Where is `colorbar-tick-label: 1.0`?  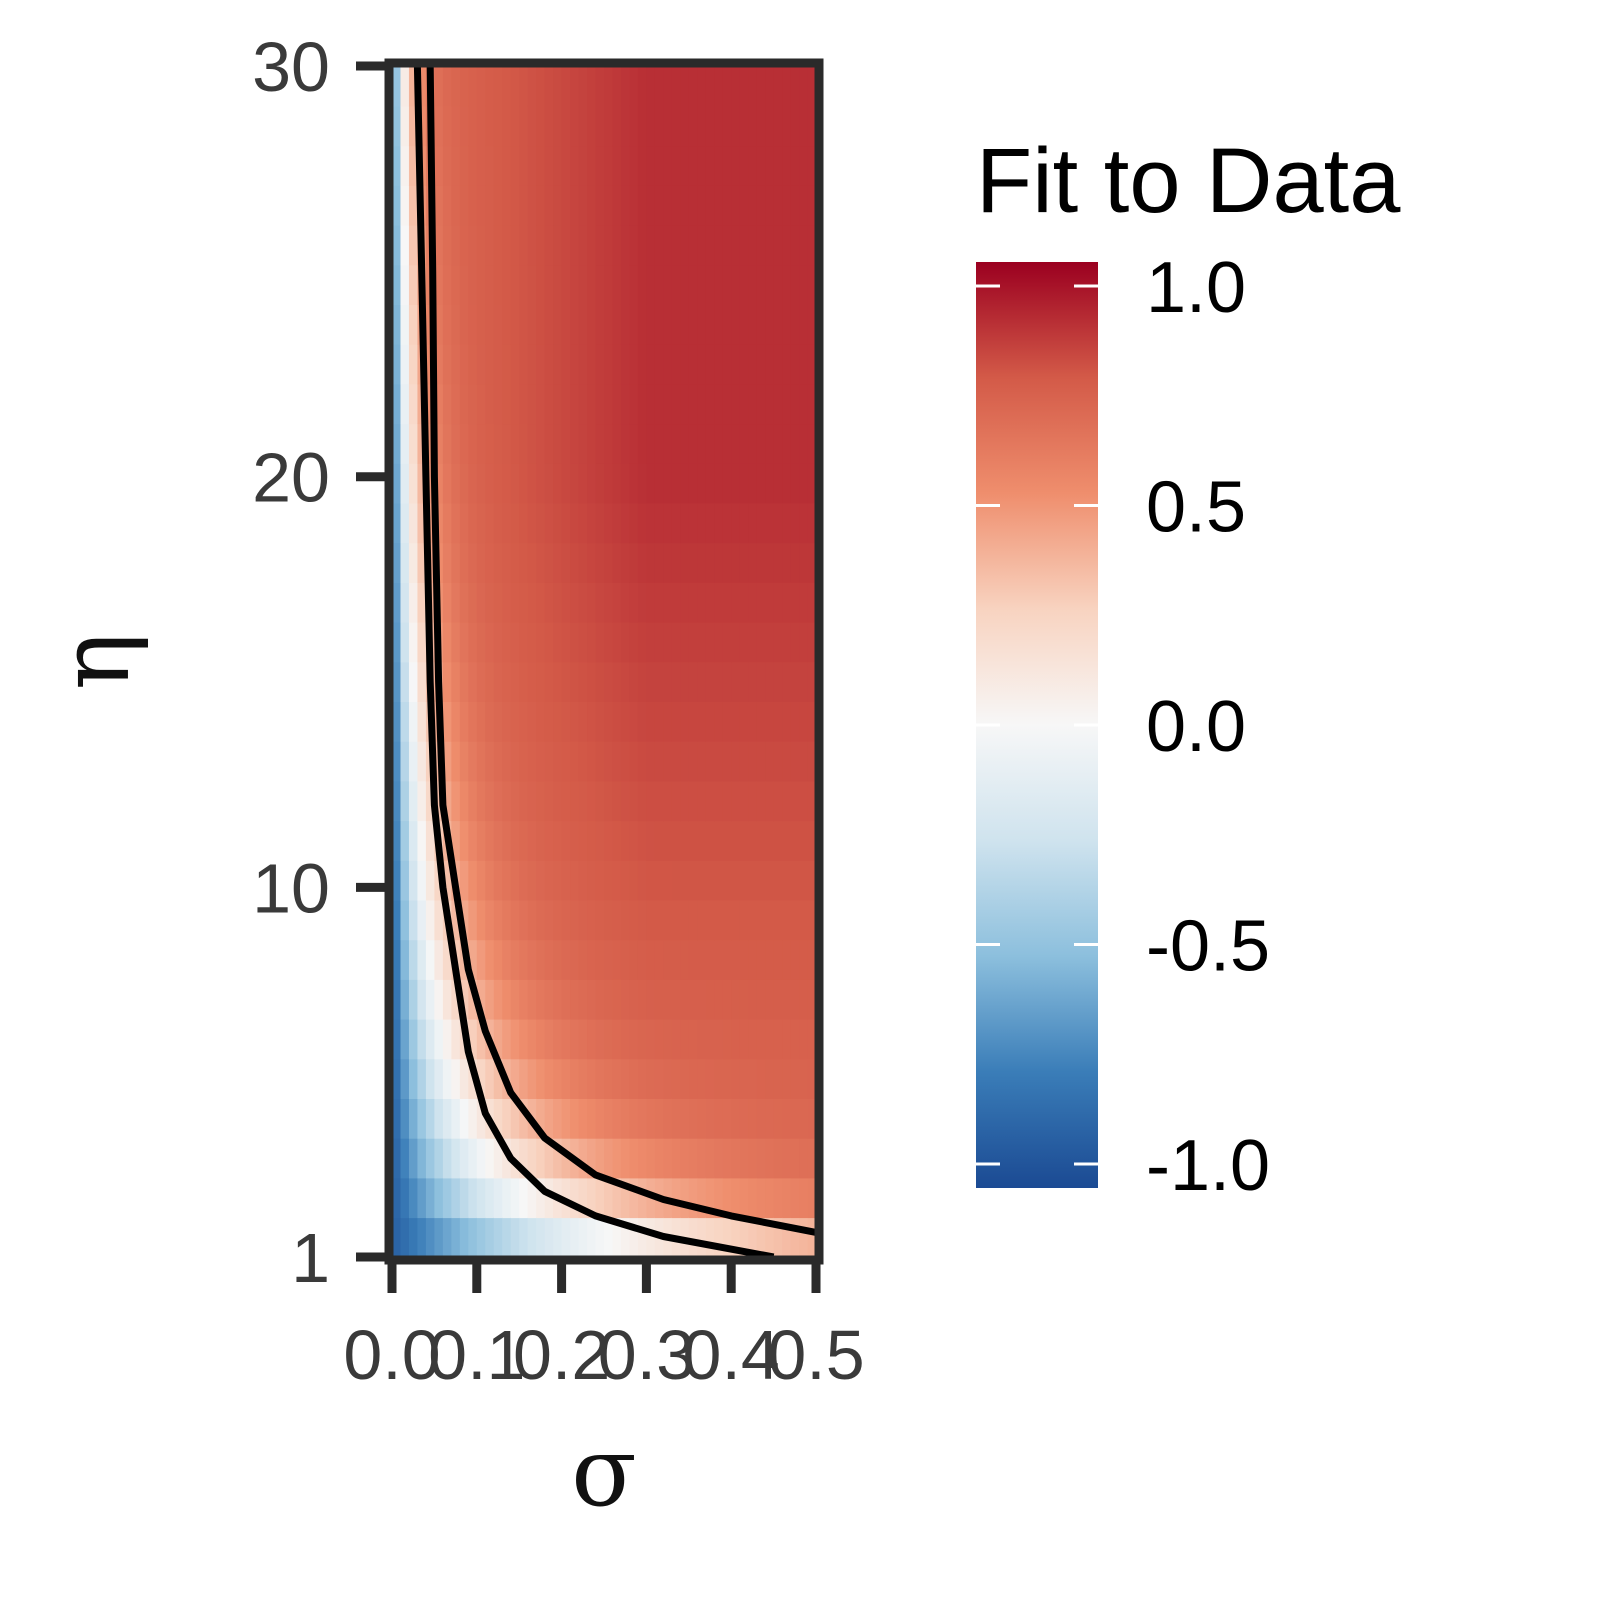 colorbar-tick-label: 1.0 is located at coordinates (1196, 288).